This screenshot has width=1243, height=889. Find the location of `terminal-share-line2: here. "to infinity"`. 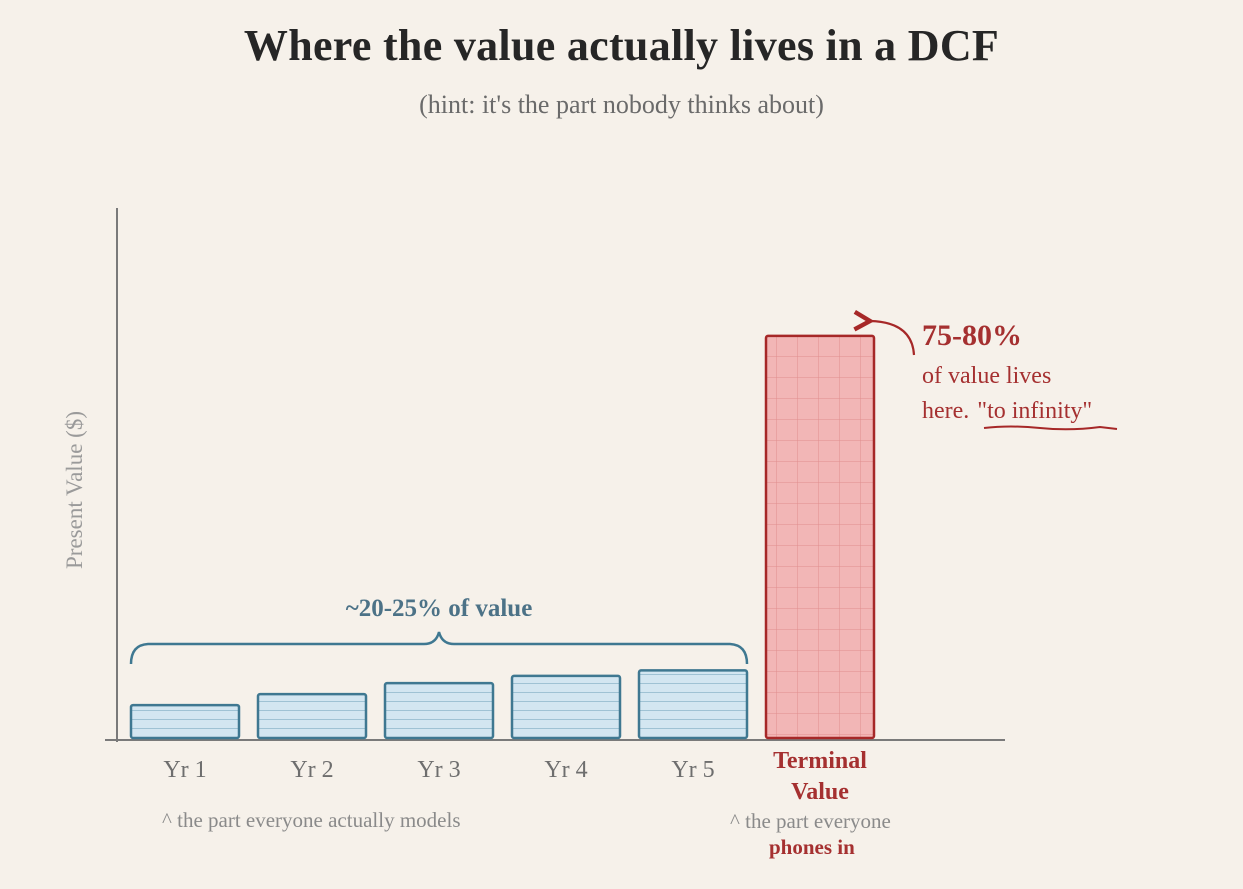

terminal-share-line2: here. "to infinity" is located at coordinates (1007, 411).